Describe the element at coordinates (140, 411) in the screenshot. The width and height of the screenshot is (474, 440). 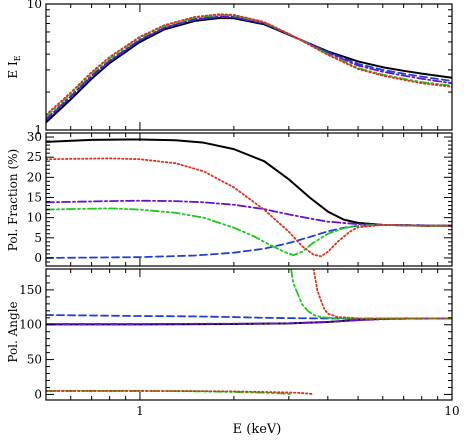
I see `x-tick-label: 1` at that location.